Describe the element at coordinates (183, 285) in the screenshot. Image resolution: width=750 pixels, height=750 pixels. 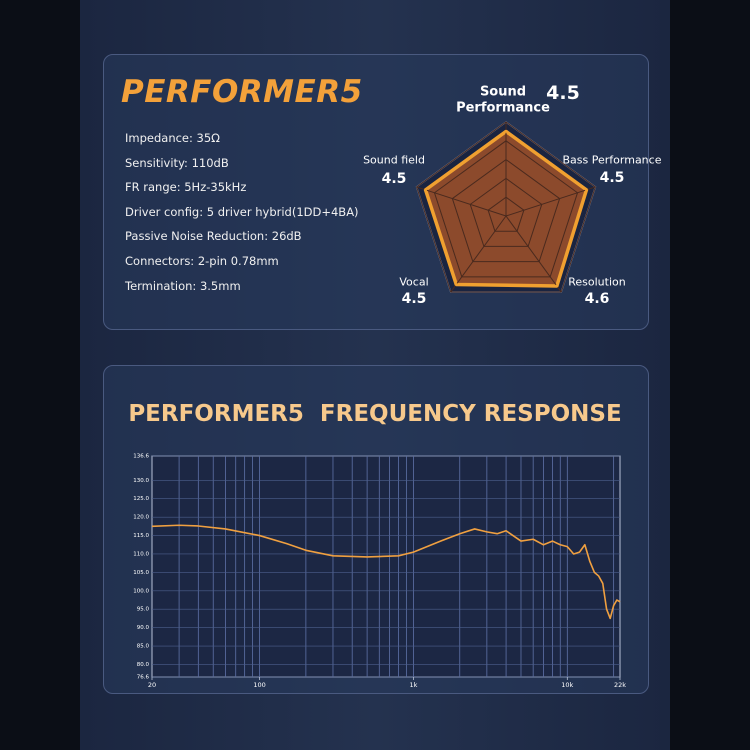
I see `spec-line: Termination: 3.5mm` at that location.